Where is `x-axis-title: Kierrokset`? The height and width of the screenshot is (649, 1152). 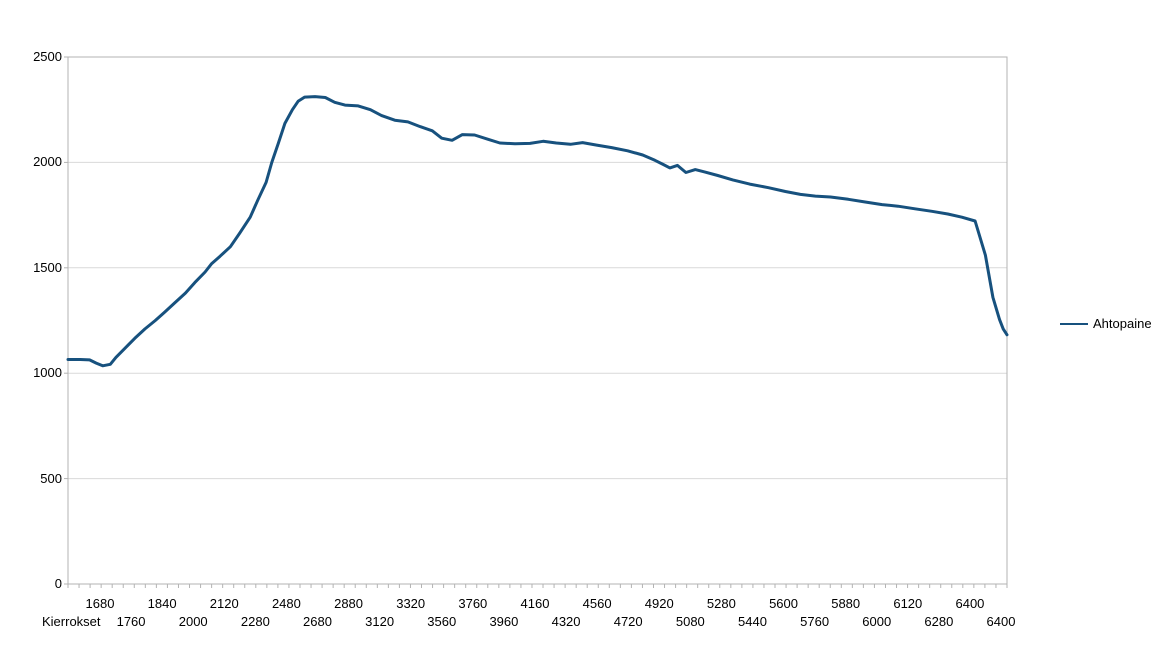 x-axis-title: Kierrokset is located at coordinates (71, 621).